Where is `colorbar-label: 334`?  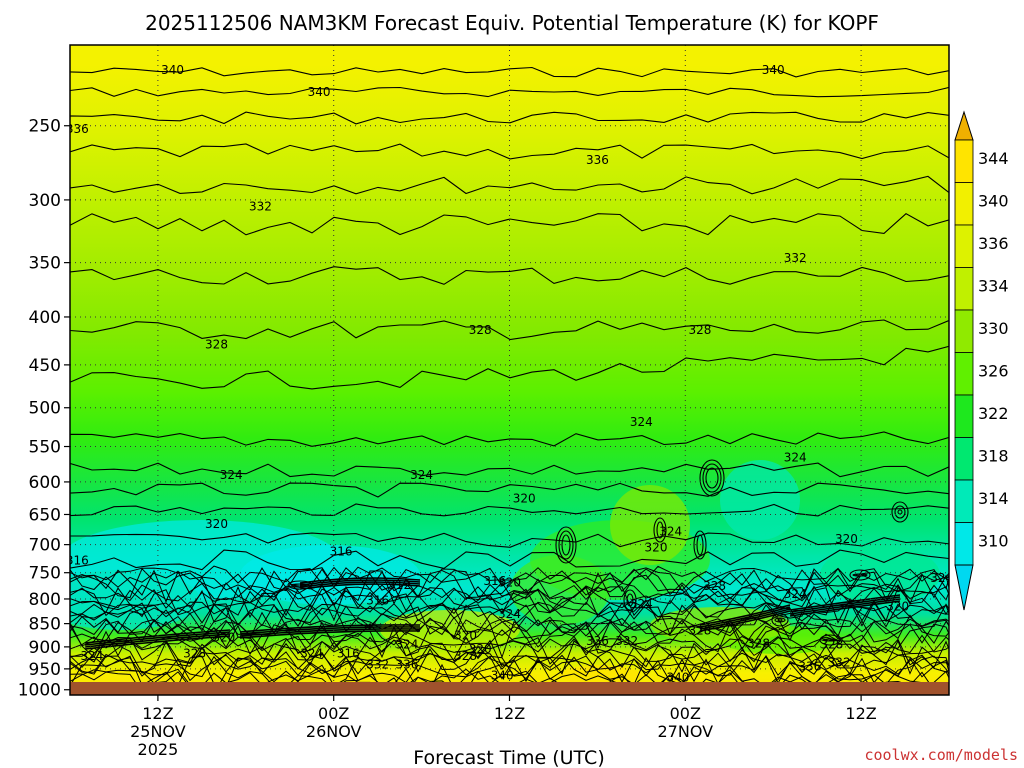
colorbar-label: 334 is located at coordinates (993, 286).